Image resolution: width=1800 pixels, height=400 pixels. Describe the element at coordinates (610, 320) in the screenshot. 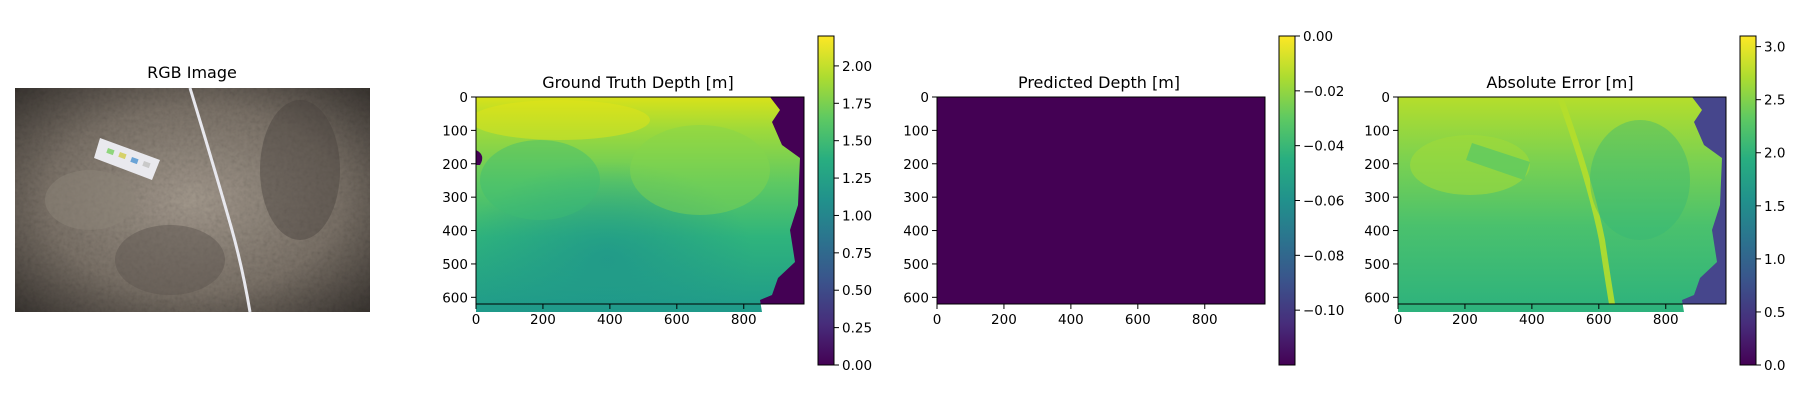

I see `gt-xtick-label: 400` at that location.